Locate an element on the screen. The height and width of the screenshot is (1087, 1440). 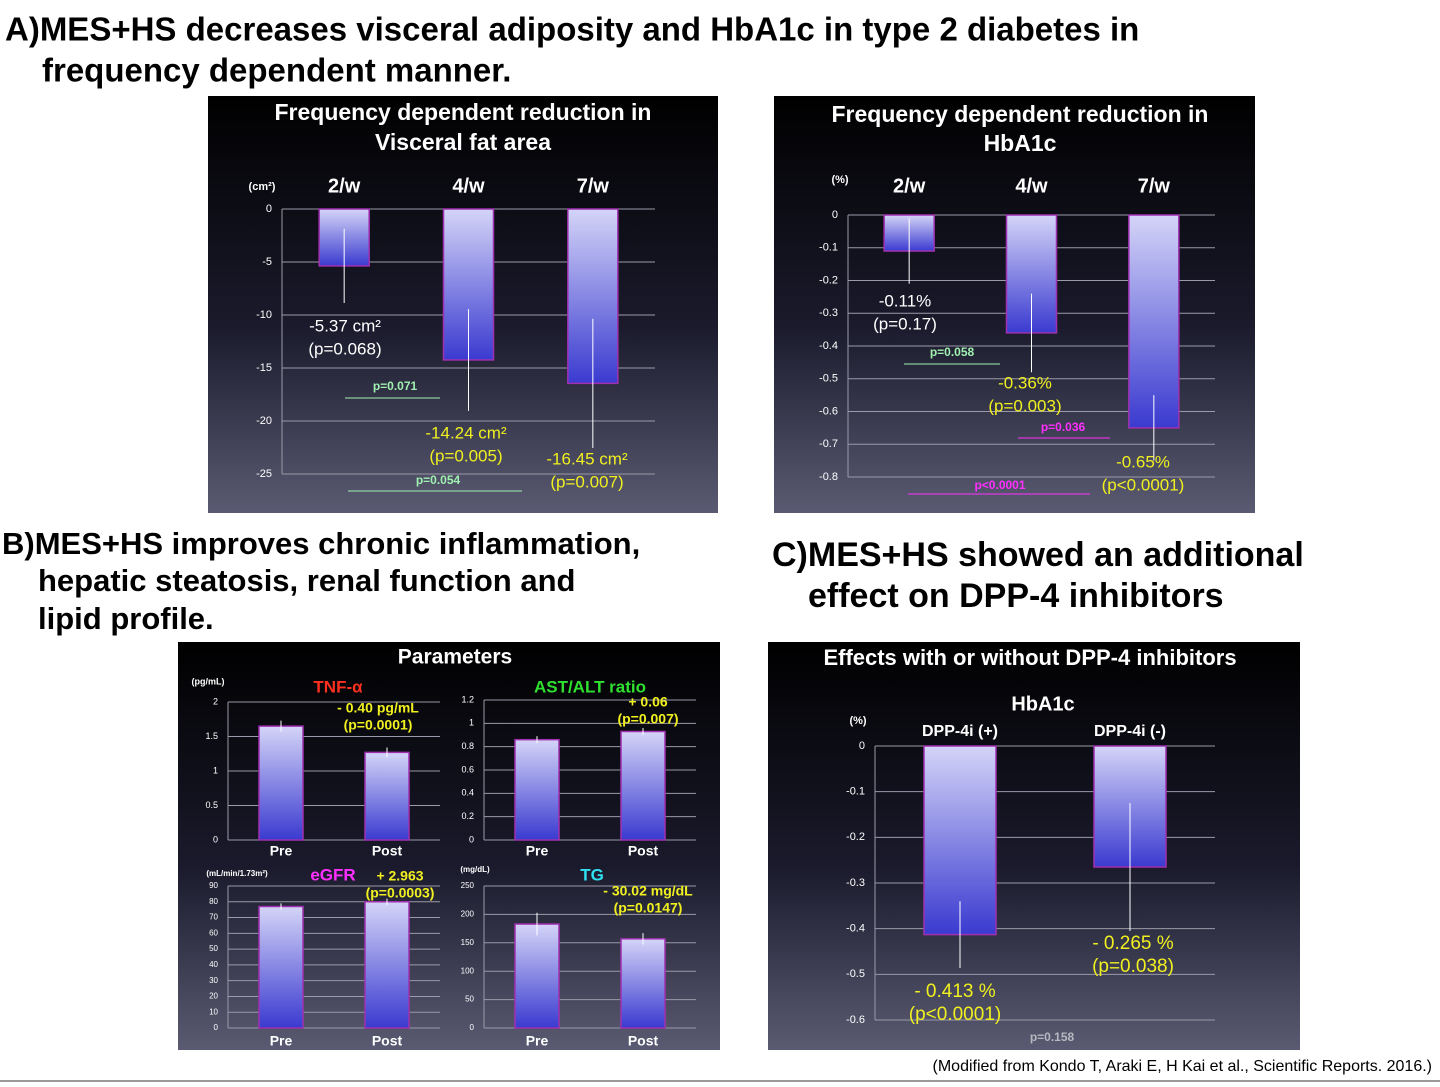
comparison-label: p=0.071 is located at coordinates (395, 386).